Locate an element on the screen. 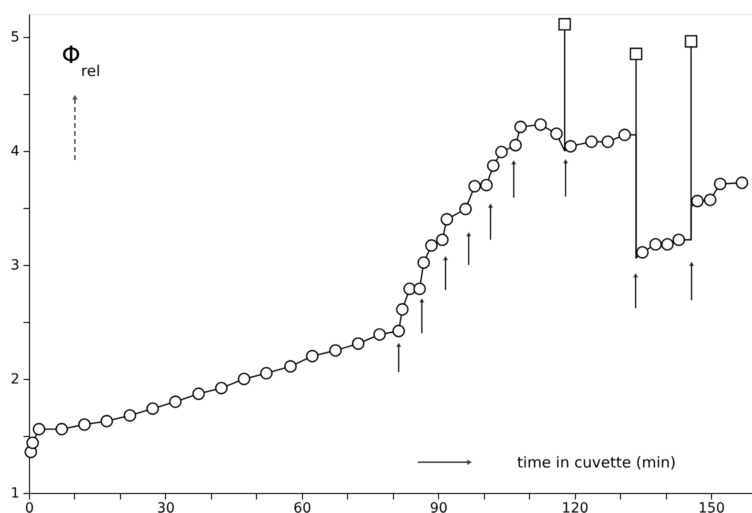 This screenshot has width=752, height=513. y-tick-label: 4 is located at coordinates (15, 151).